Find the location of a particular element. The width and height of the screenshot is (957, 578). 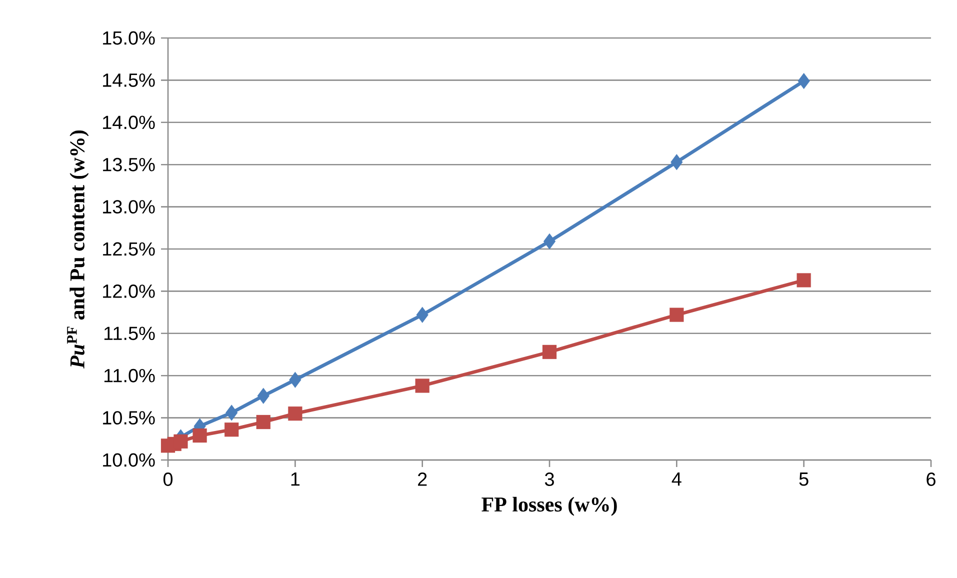

y-tick-label: 12.0% is located at coordinates (129, 291).